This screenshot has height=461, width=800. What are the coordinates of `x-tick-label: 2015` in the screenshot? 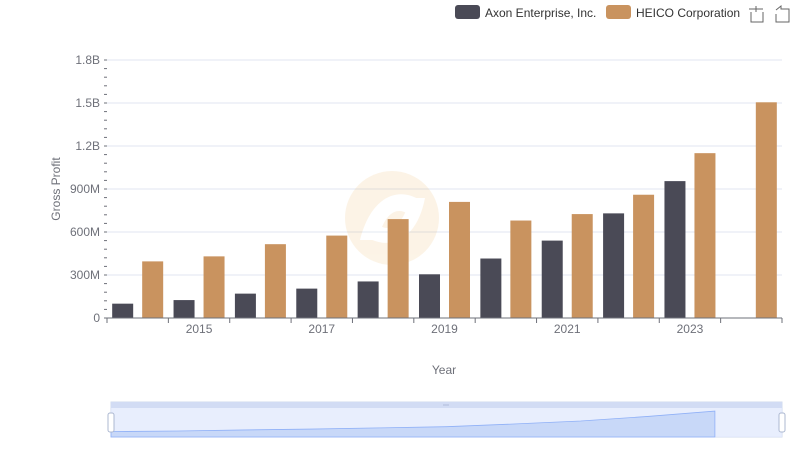 It's located at (199, 329).